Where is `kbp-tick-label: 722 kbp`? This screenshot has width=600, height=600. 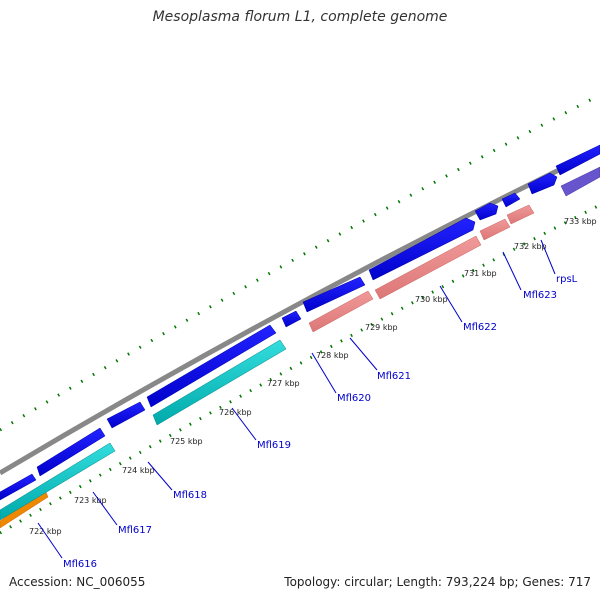
kbp-tick-label: 722 kbp is located at coordinates (45, 531).